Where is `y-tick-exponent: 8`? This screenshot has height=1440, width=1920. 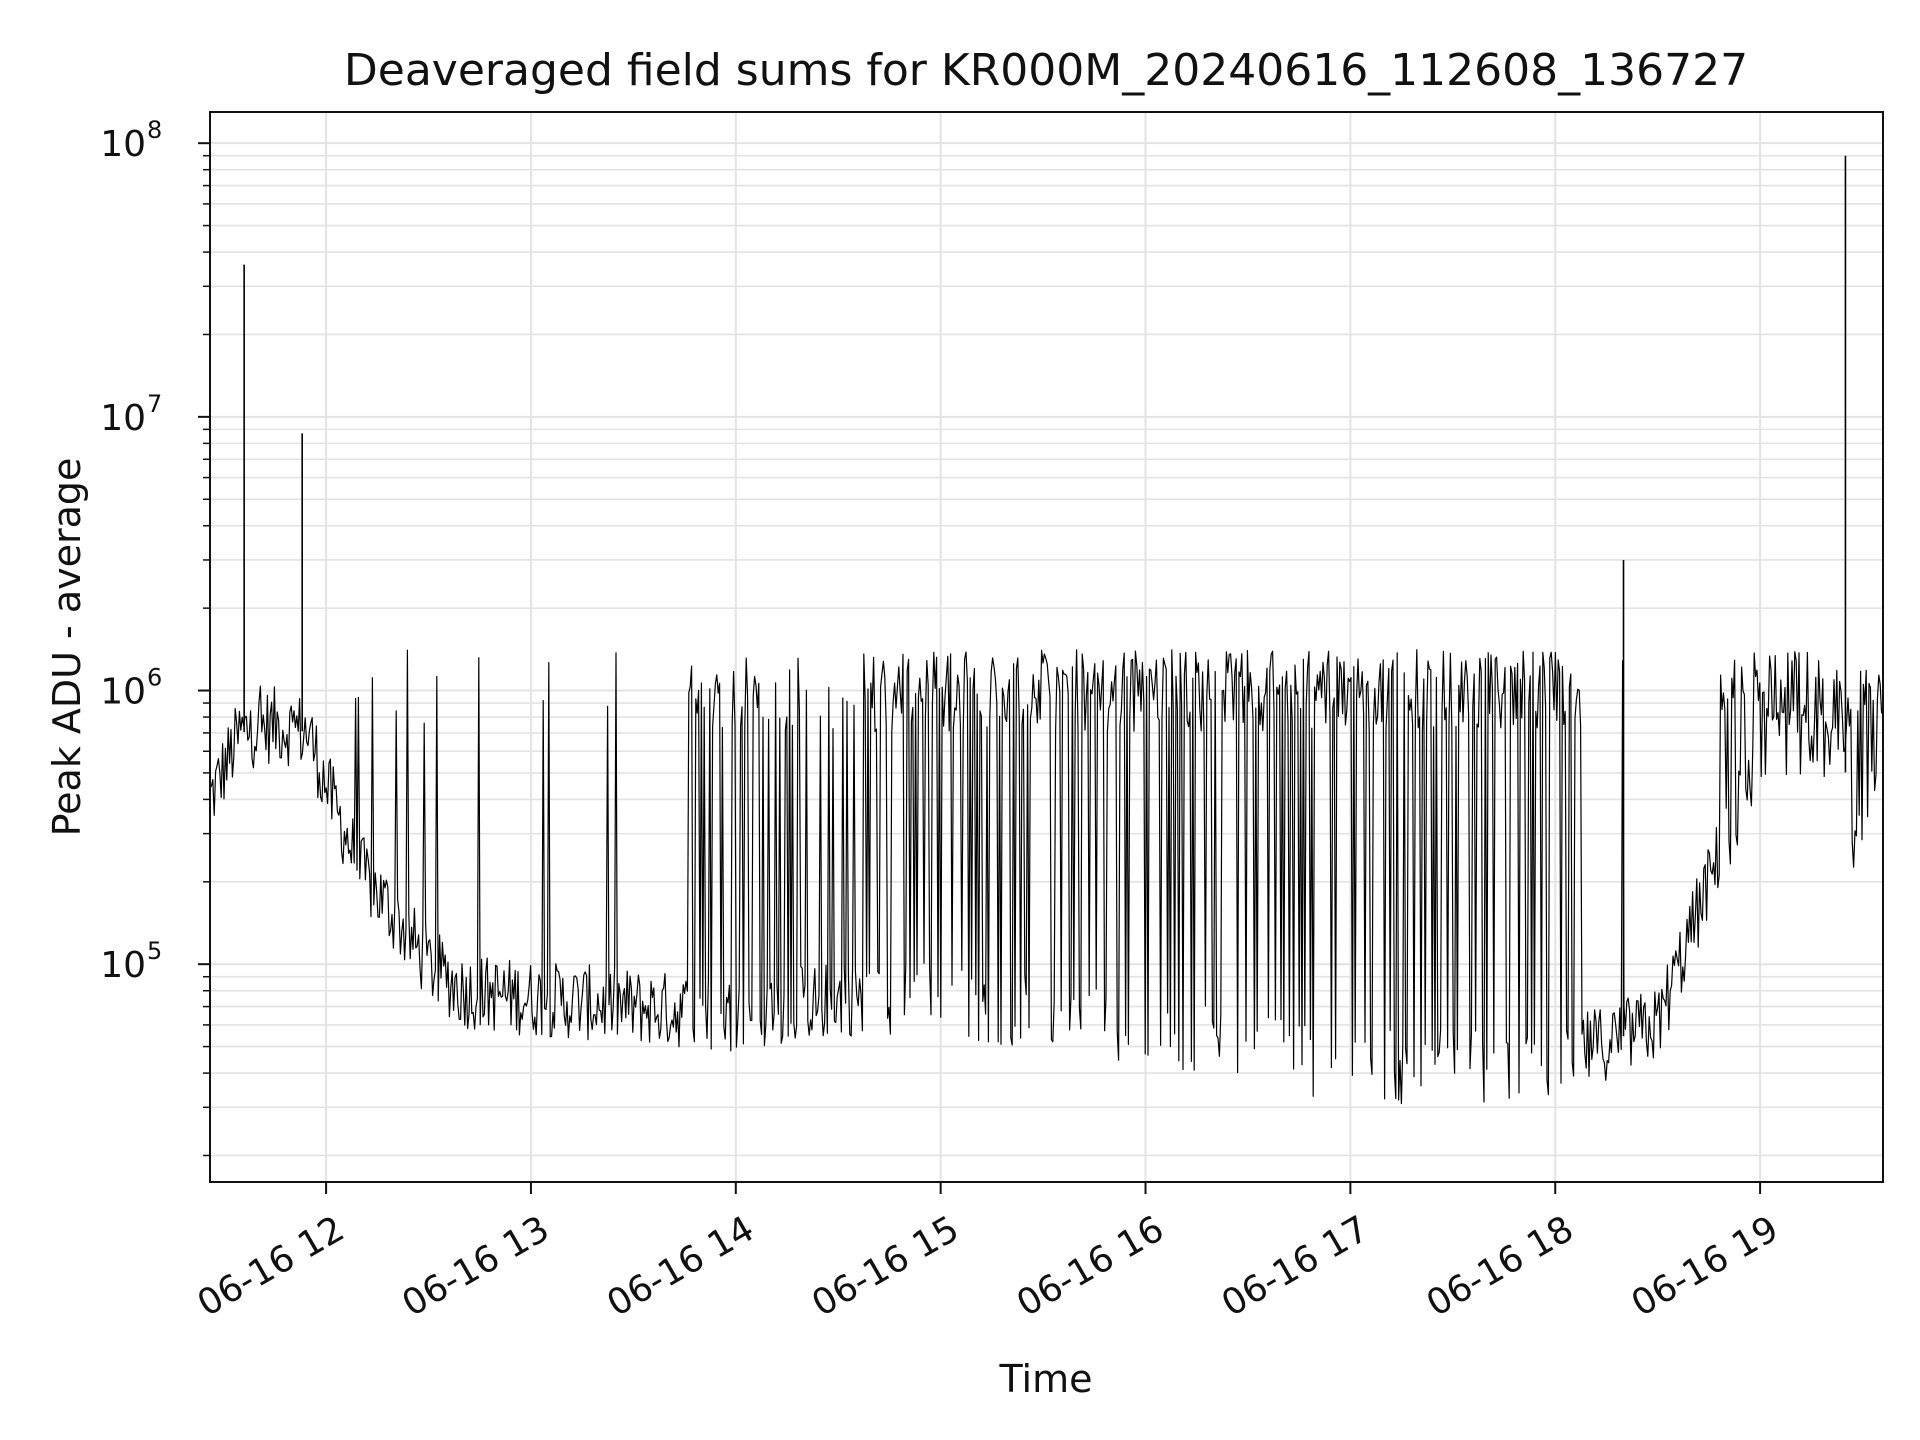 y-tick-exponent: 8 is located at coordinates (154, 130).